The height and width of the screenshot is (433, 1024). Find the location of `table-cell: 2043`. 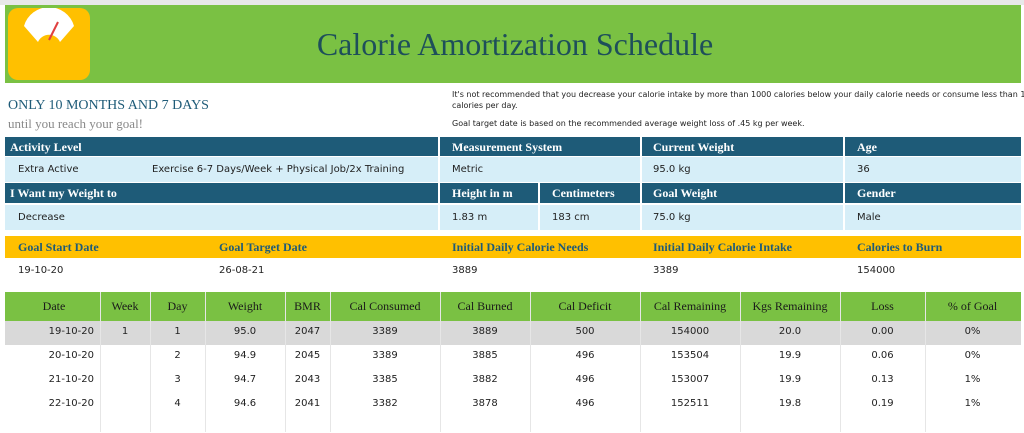

table-cell: 2043 is located at coordinates (307, 379).